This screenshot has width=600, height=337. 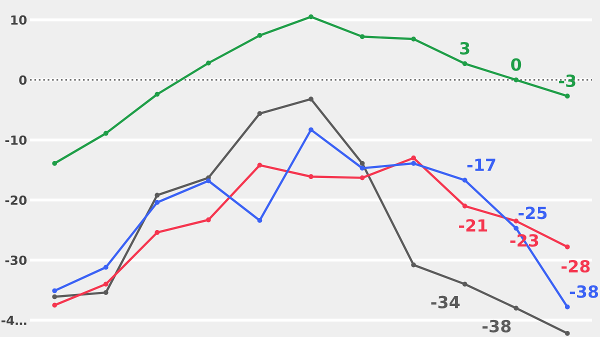 I want to click on data-label: -3, so click(x=567, y=81).